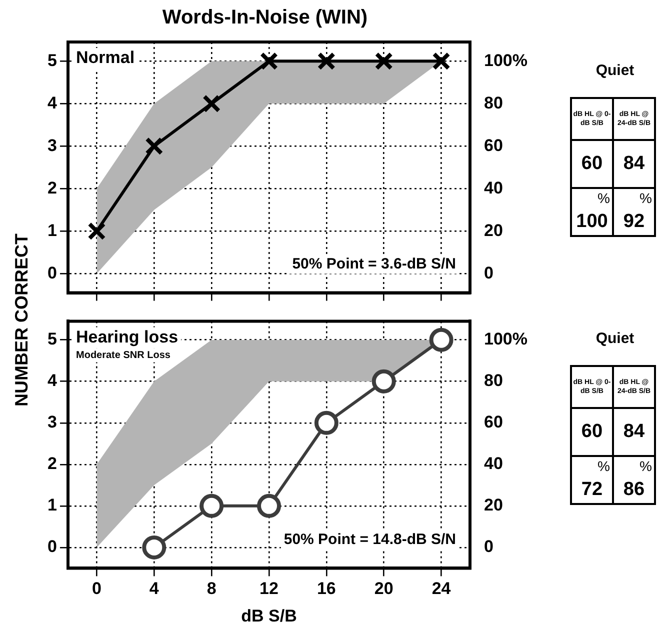 The image size is (660, 627). I want to click on text: 100, so click(592, 221).